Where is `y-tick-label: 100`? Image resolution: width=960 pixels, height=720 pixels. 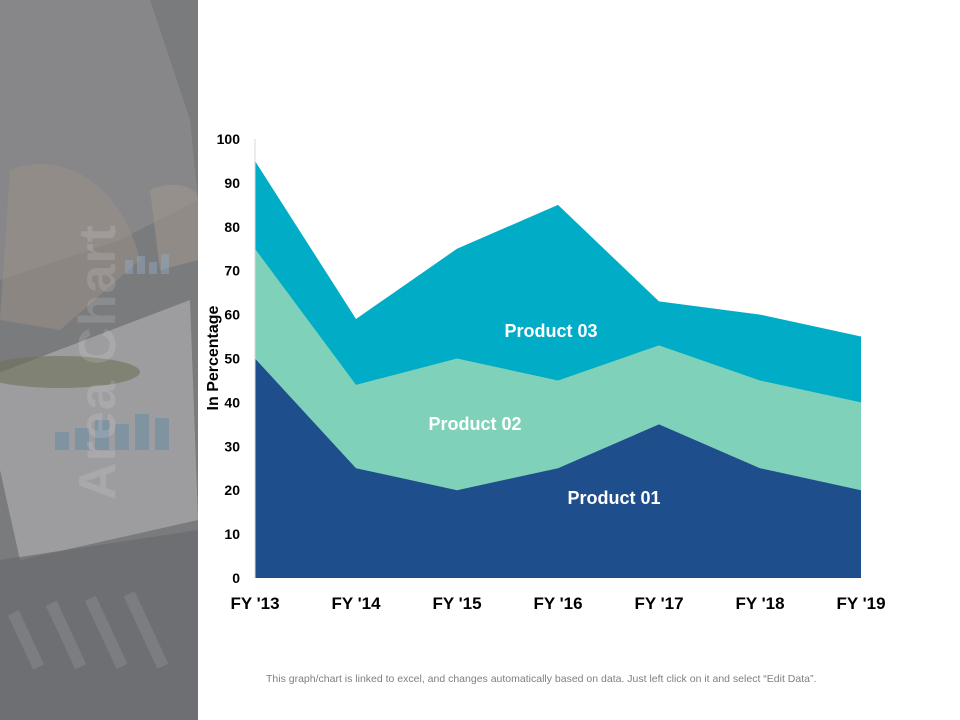 y-tick-label: 100 is located at coordinates (229, 139).